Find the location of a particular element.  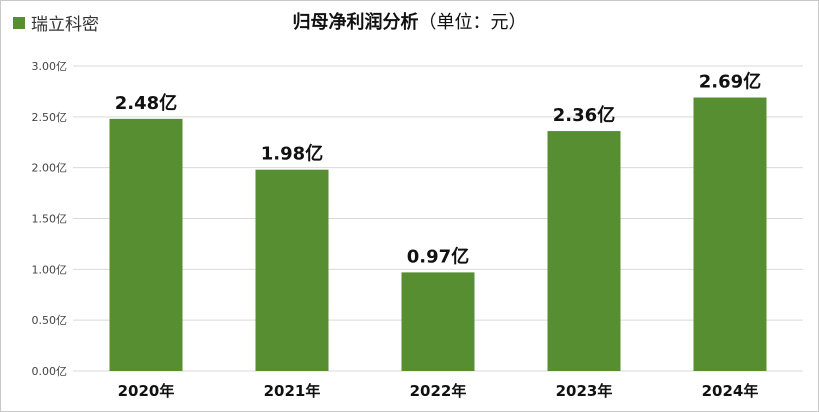

y-tick-label: 0.00亿 is located at coordinates (50, 371).